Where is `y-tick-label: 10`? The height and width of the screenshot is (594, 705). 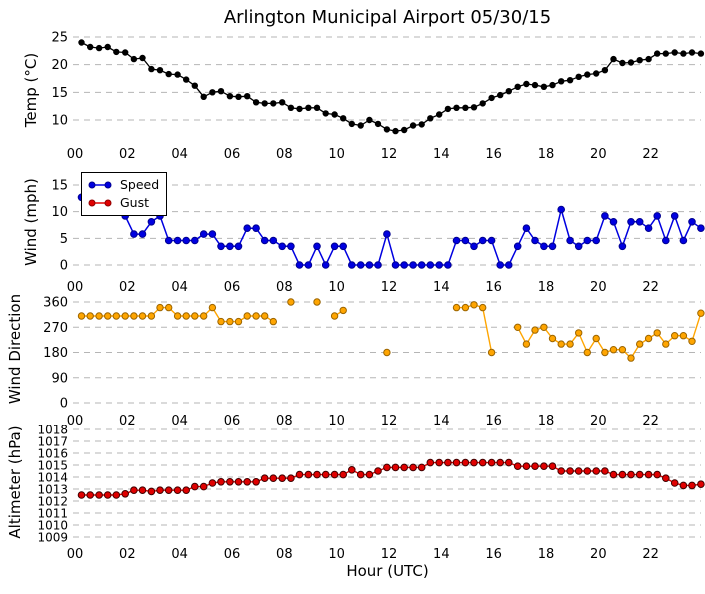
y-tick-label: 10 is located at coordinates (59, 121).